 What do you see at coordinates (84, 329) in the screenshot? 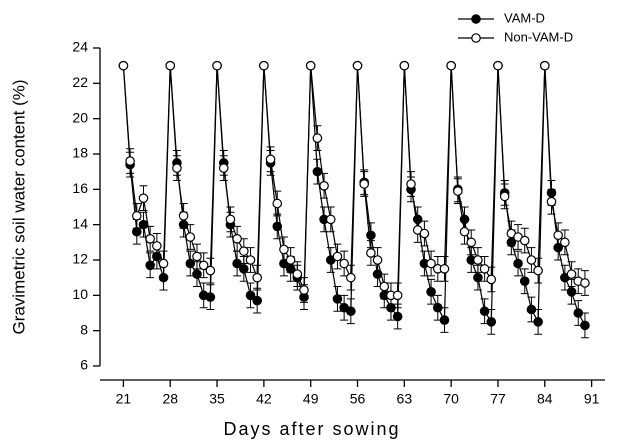
I see `y-tick-label: 8` at bounding box center [84, 329].